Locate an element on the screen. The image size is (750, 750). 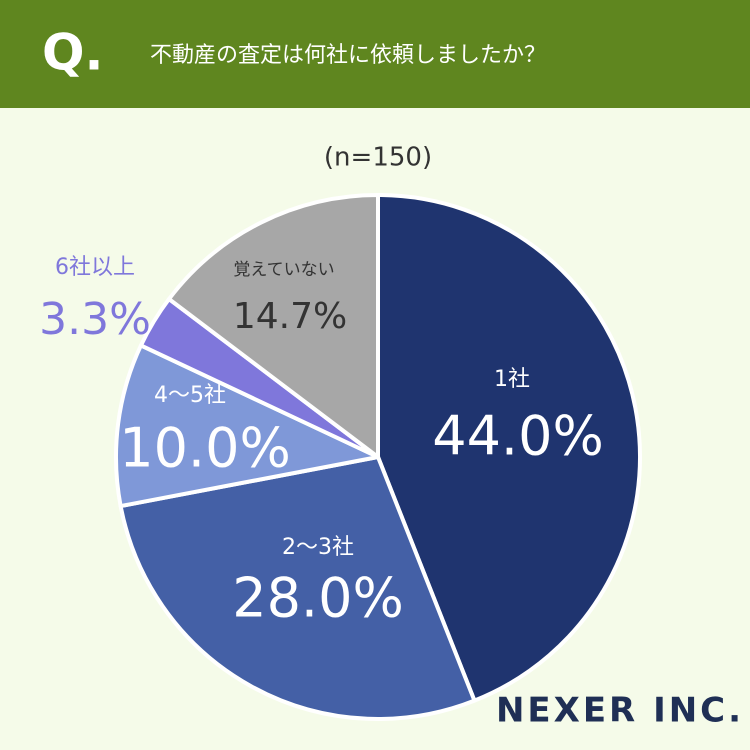
slice-label: 覚えていない is located at coordinates (283, 270).